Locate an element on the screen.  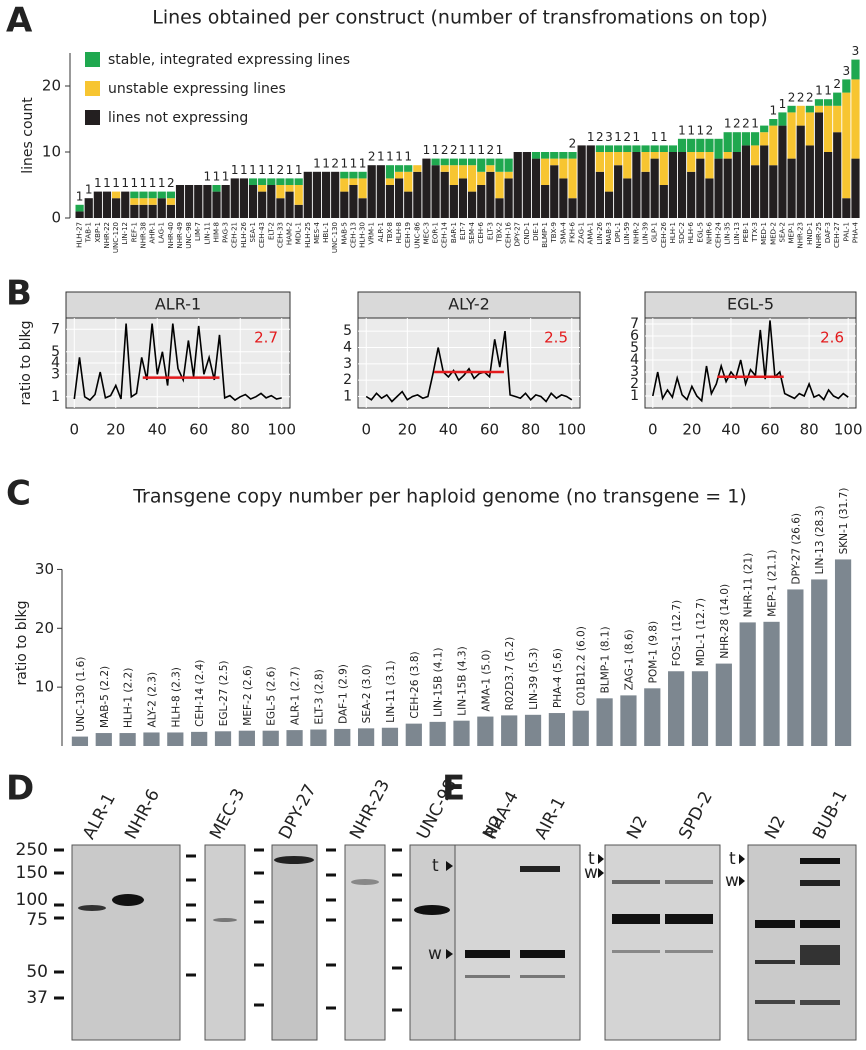
lane-label: ALR-1 is located at coordinates (99, 816).